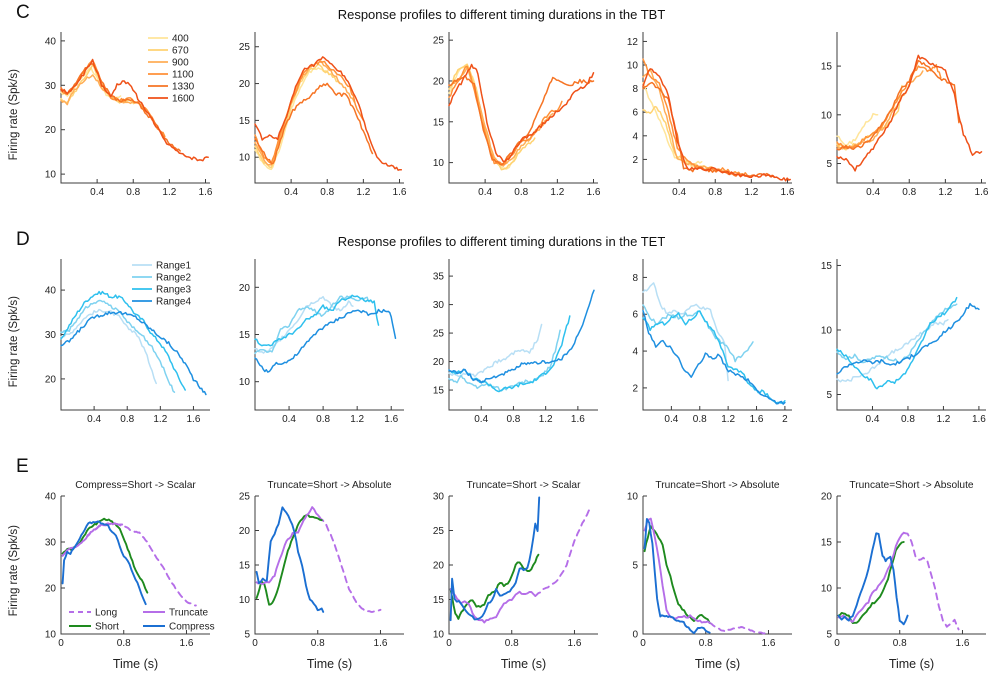 The width and height of the screenshot is (1003, 681). What do you see at coordinates (142, 620) in the screenshot?
I see `legend: Long Truncate Short Compress` at bounding box center [142, 620].